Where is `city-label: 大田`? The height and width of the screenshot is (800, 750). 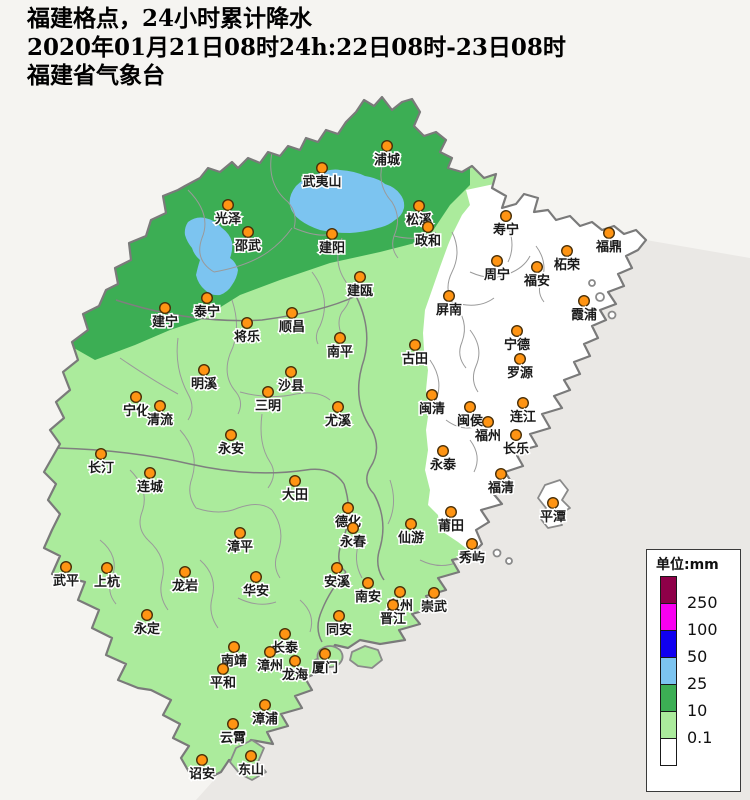 city-label: 大田 is located at coordinates (295, 495).